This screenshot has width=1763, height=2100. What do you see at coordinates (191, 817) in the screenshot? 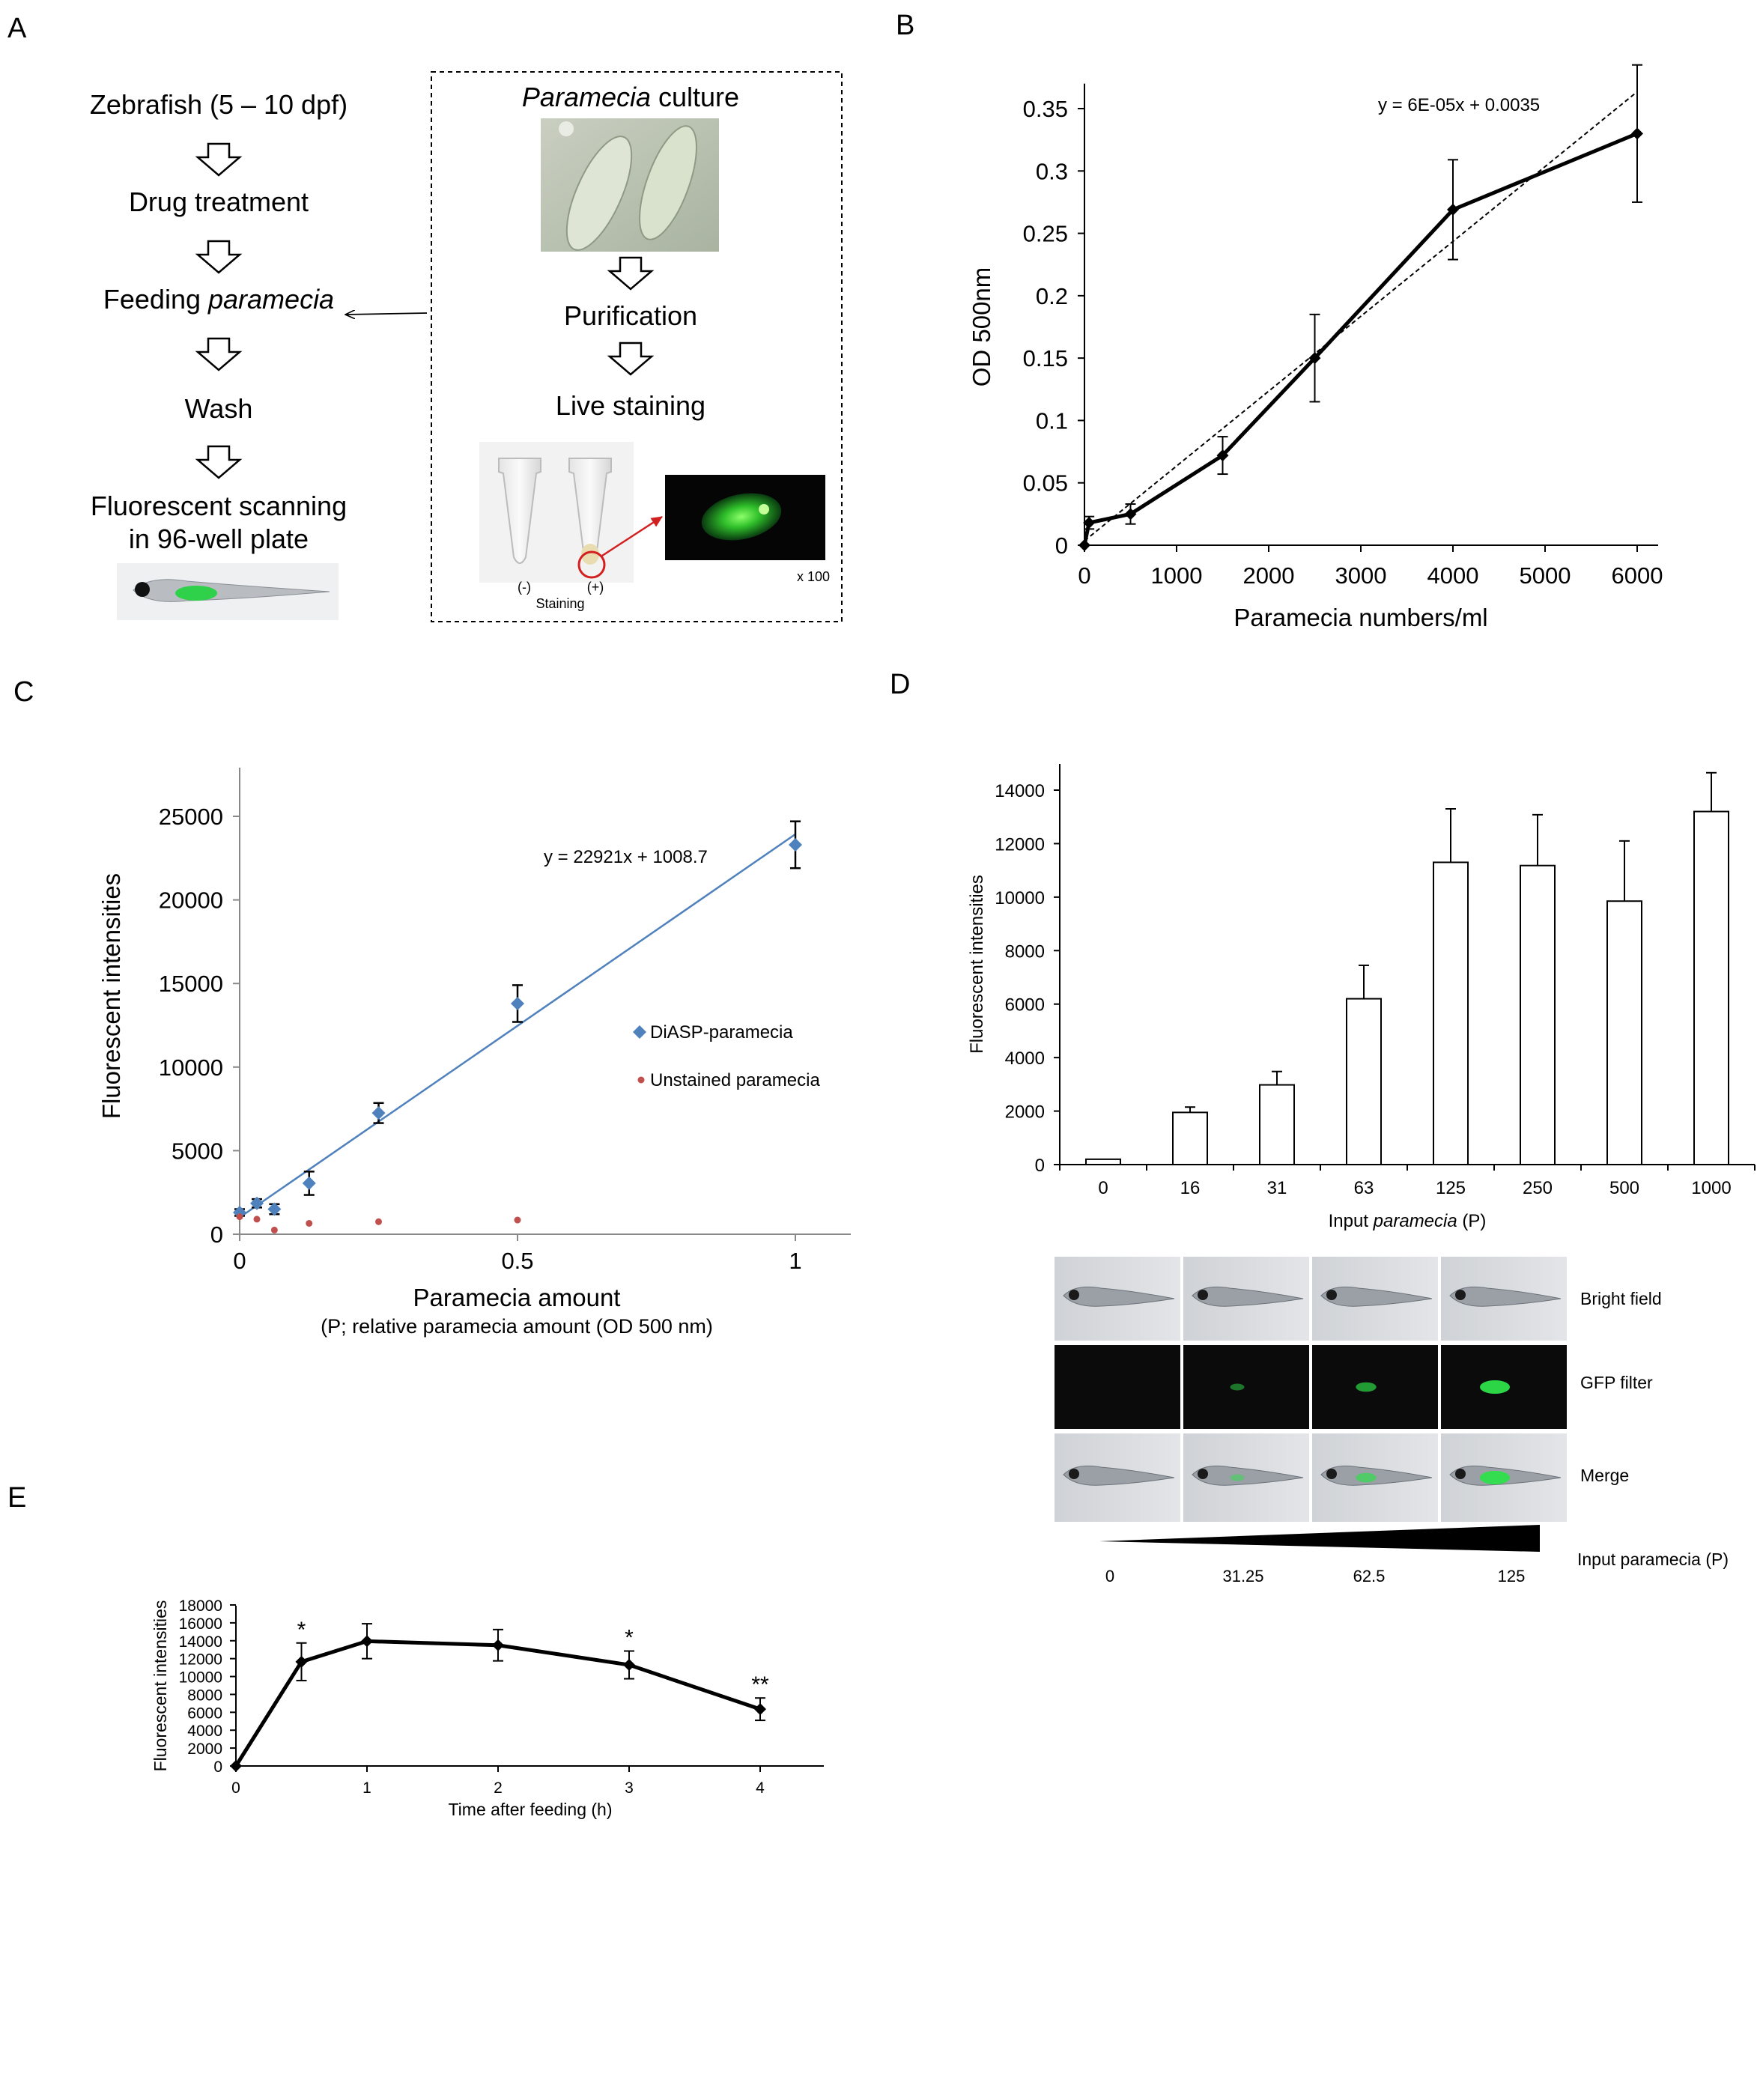
I see `y-tick-label: 25000` at bounding box center [191, 817].